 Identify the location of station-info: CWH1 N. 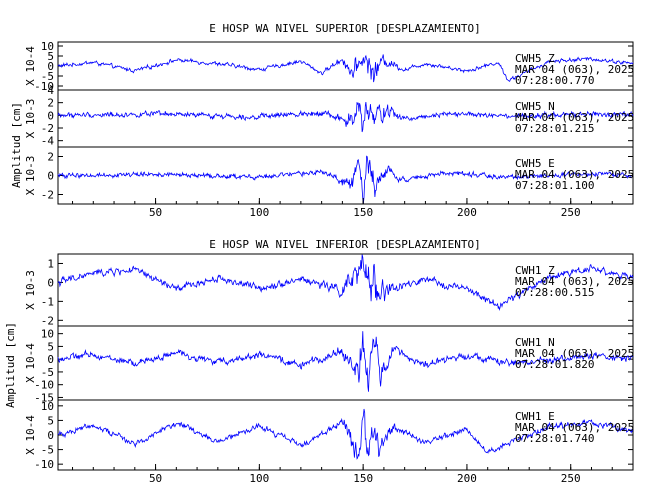
(535, 342).